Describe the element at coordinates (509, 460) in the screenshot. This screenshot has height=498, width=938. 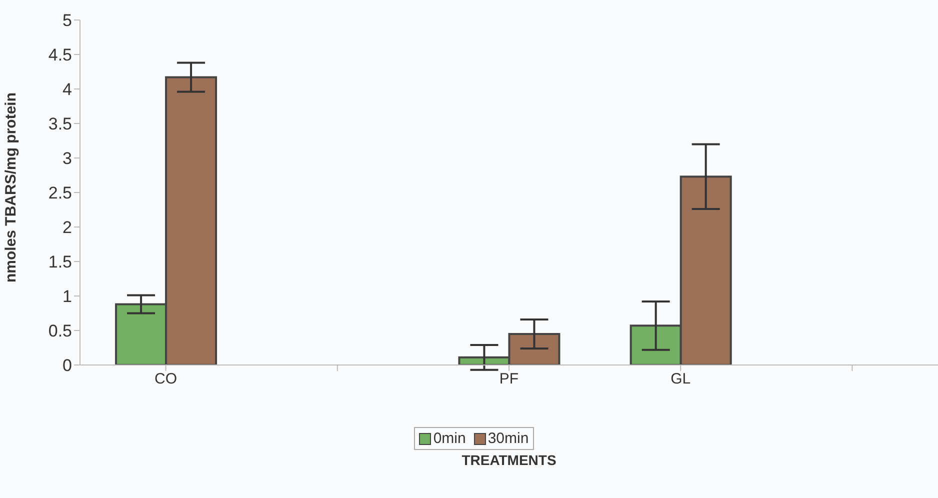
I see `x-axis-title: TREATMENTS` at that location.